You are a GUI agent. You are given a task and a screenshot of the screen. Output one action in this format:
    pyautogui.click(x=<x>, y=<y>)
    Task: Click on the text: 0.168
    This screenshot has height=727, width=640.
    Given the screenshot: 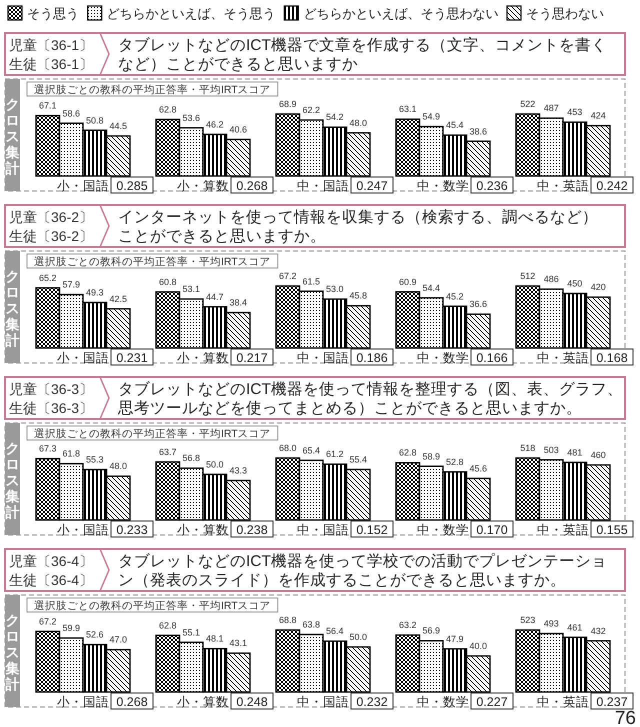 What is the action you would take?
    pyautogui.click(x=612, y=358)
    